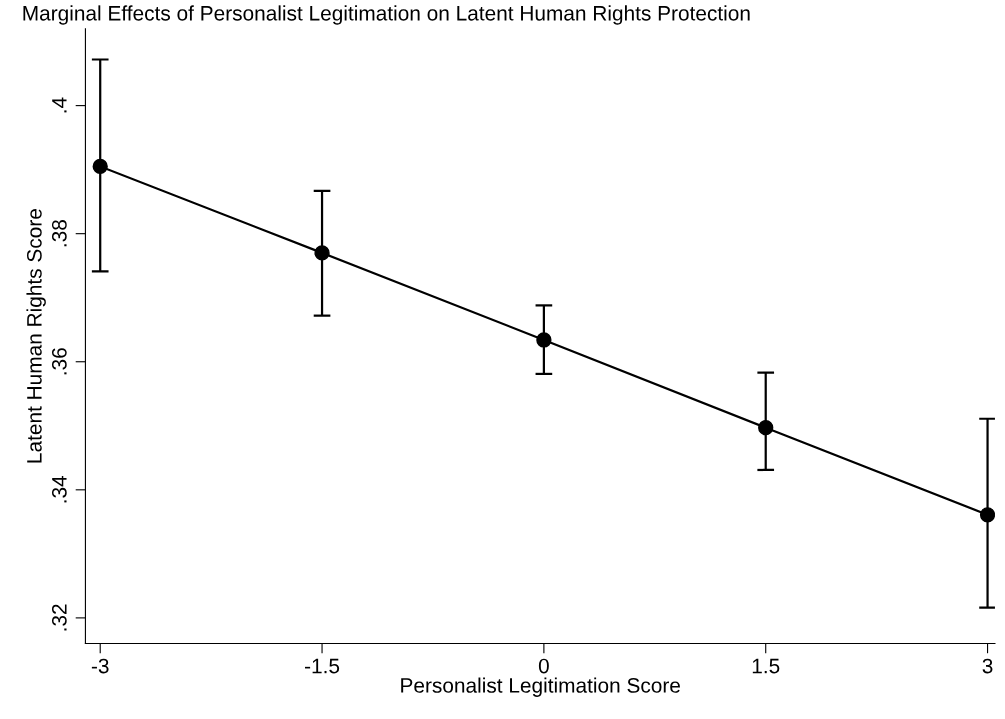 The width and height of the screenshot is (1005, 719). Describe the element at coordinates (59, 105) in the screenshot. I see `y-tick-label: .4` at that location.